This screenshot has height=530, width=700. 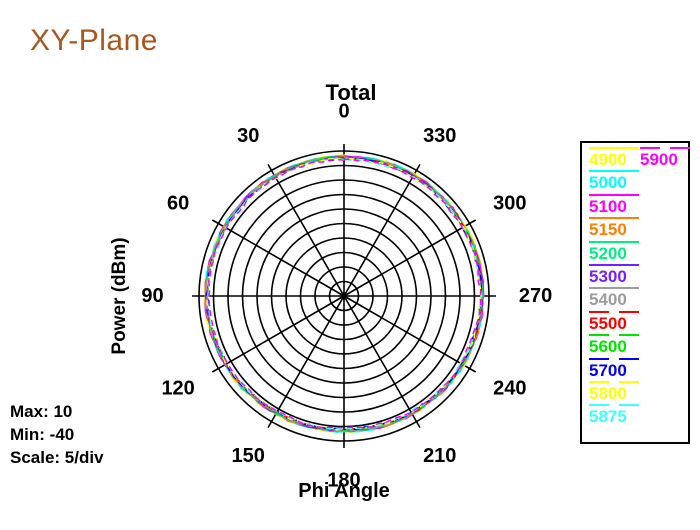 I want to click on legend-label: 5600, so click(x=608, y=347).